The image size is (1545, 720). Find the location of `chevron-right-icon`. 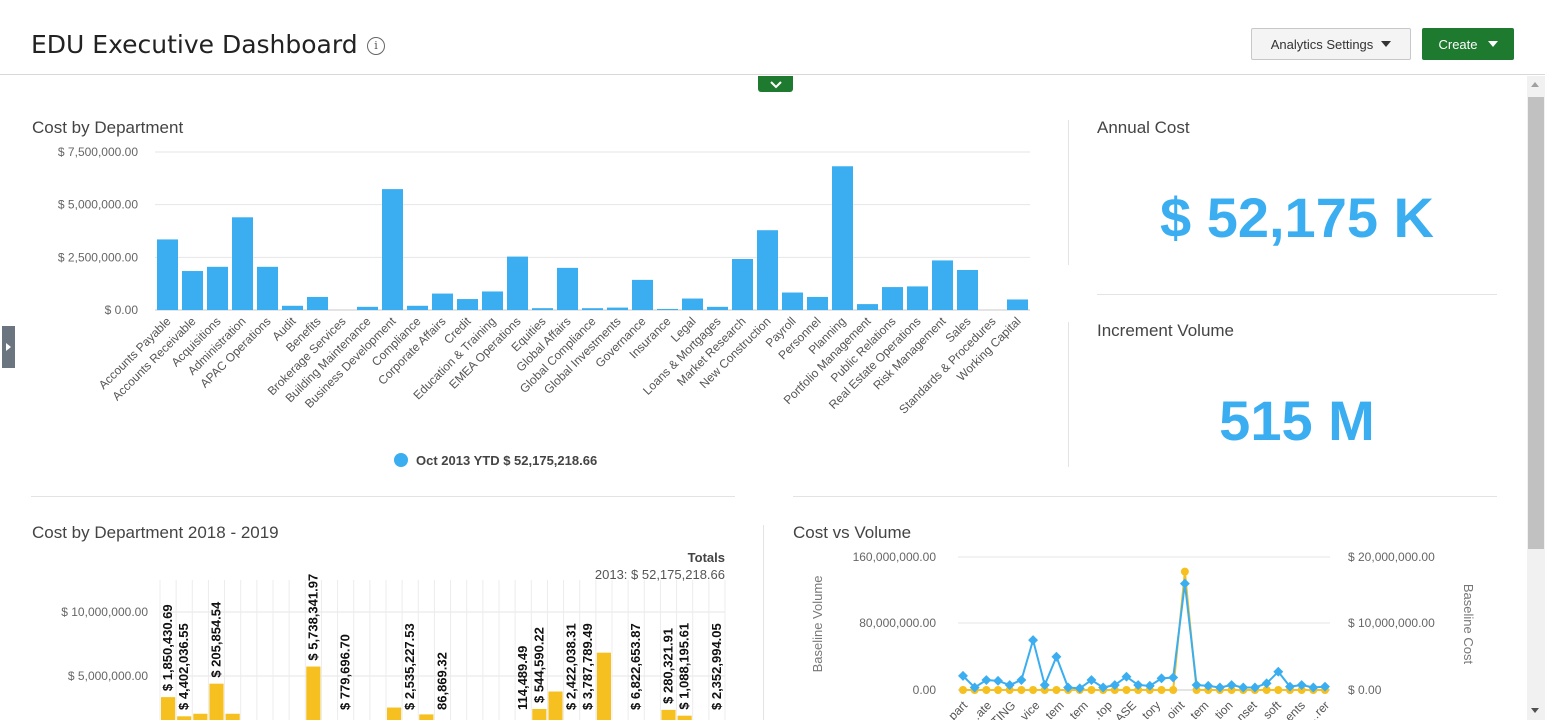

chevron-right-icon is located at coordinates (8, 347).